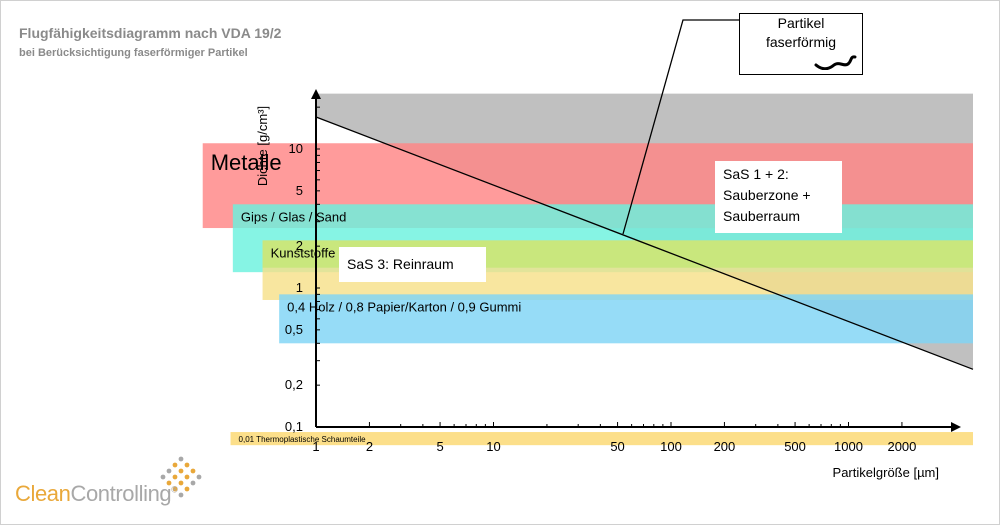  Describe the element at coordinates (756, 174) in the screenshot. I see `sas12-line-1: SaS 1 + 2:` at that location.